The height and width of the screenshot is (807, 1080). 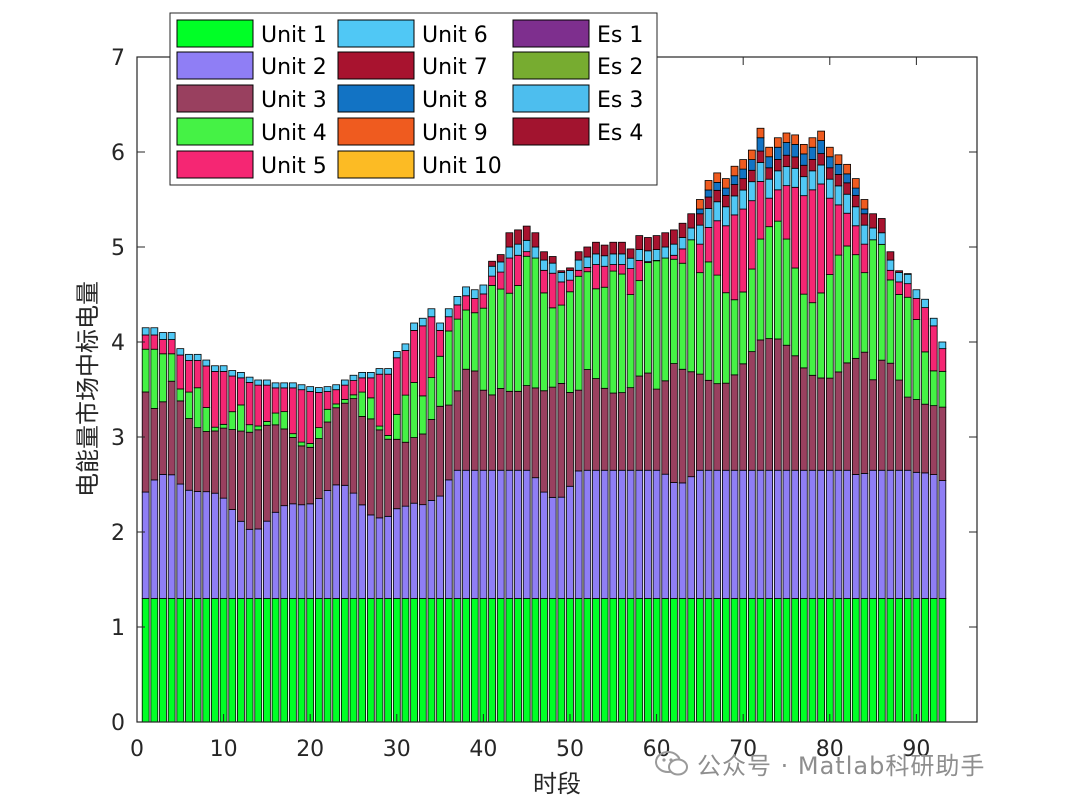 What do you see at coordinates (474, 660) in the screenshot?
I see `bar-segment-unit-1-t39` at bounding box center [474, 660].